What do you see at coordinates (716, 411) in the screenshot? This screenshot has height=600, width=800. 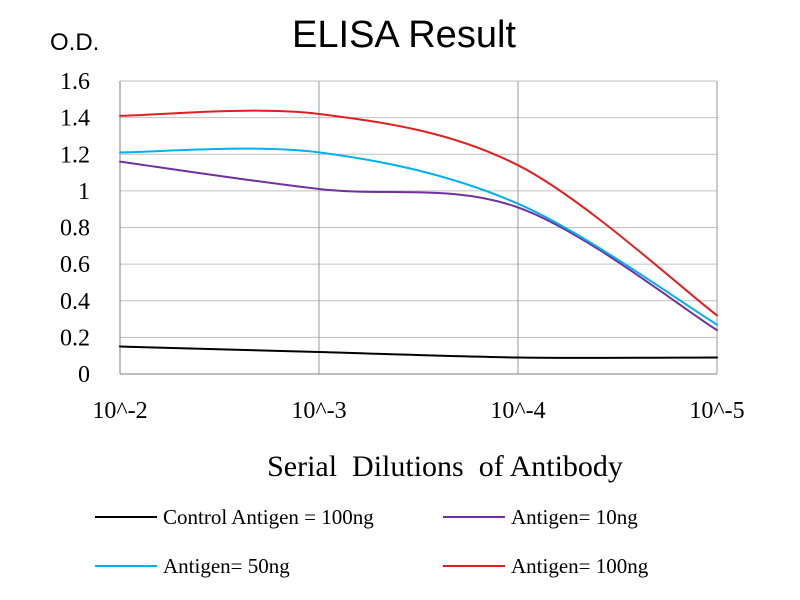 I see `x-tick-label: 10^-5` at bounding box center [716, 411].